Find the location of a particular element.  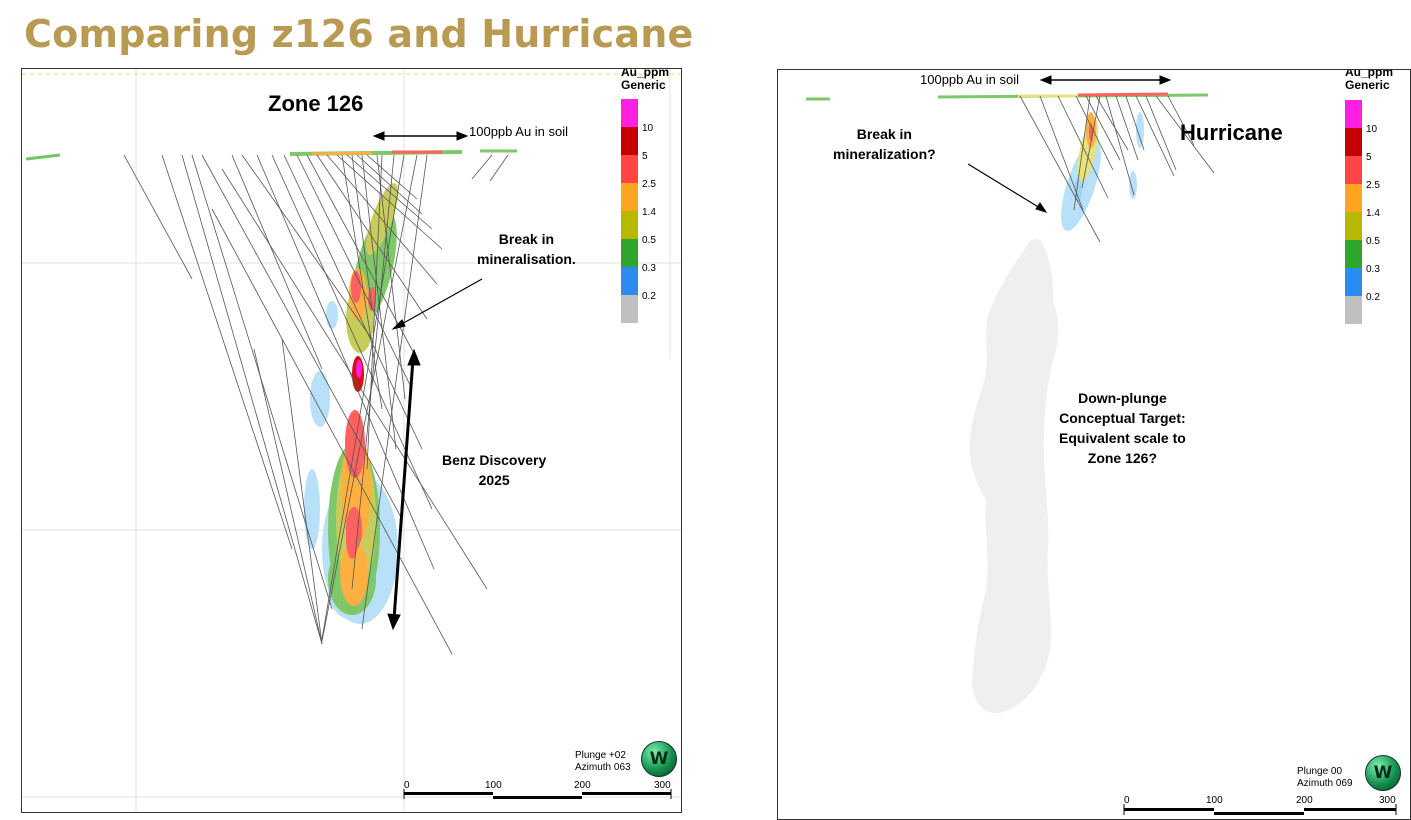

hurricane-break-line2: mineralization? is located at coordinates (884, 154).